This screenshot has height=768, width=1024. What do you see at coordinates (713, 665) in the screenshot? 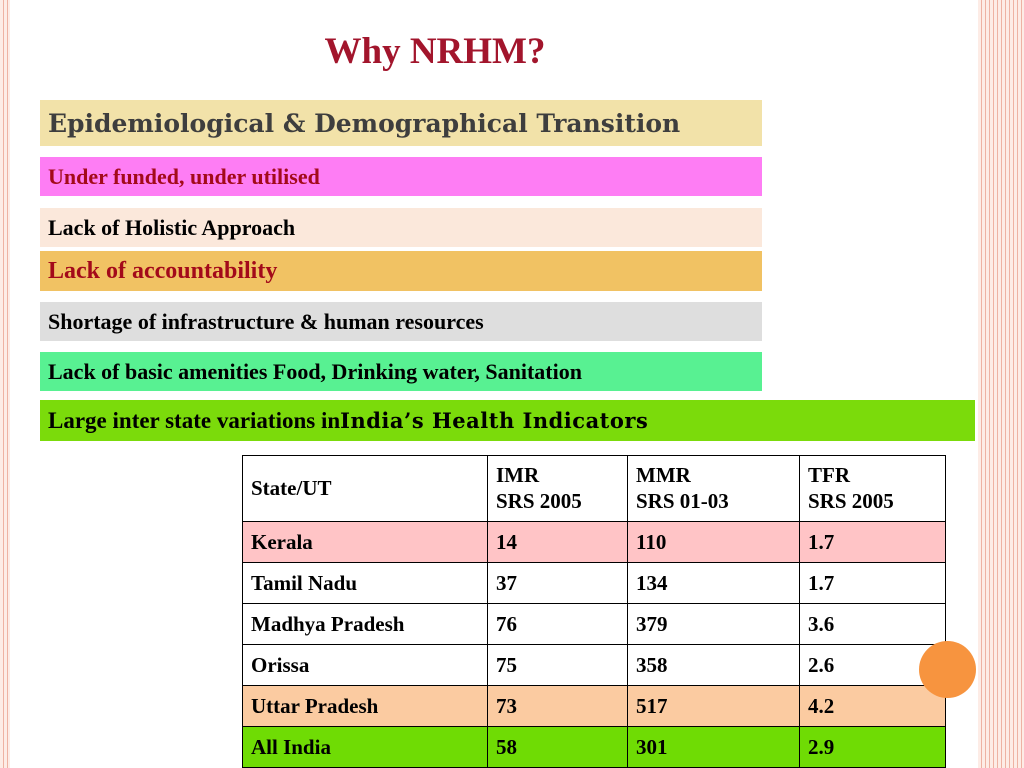
I see `cell-mmr: 358` at bounding box center [713, 665].